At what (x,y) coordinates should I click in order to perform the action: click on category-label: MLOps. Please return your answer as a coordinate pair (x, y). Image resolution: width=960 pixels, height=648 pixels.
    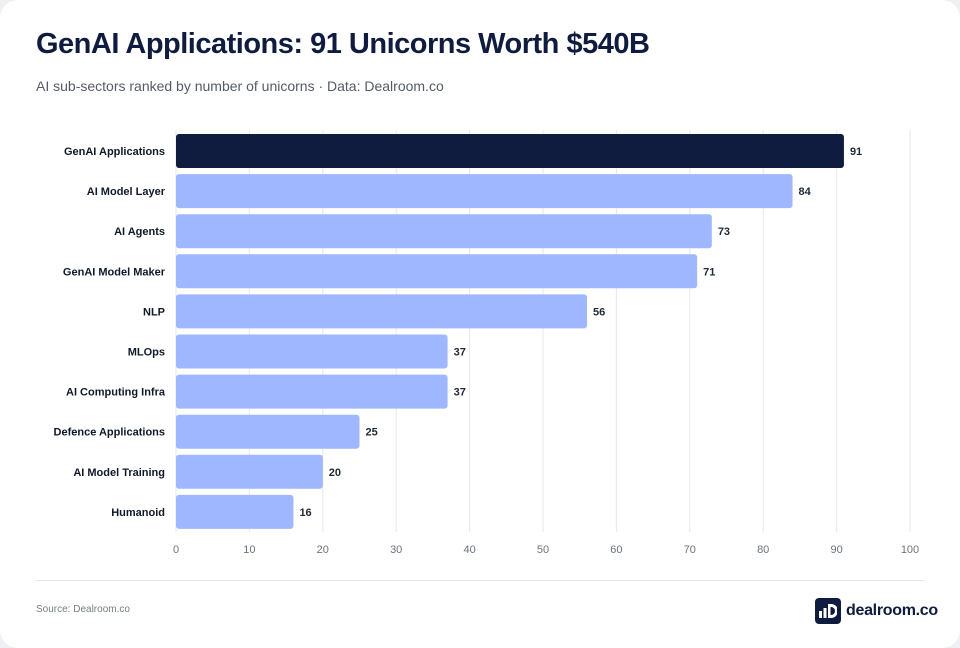
    Looking at the image, I should click on (146, 353).